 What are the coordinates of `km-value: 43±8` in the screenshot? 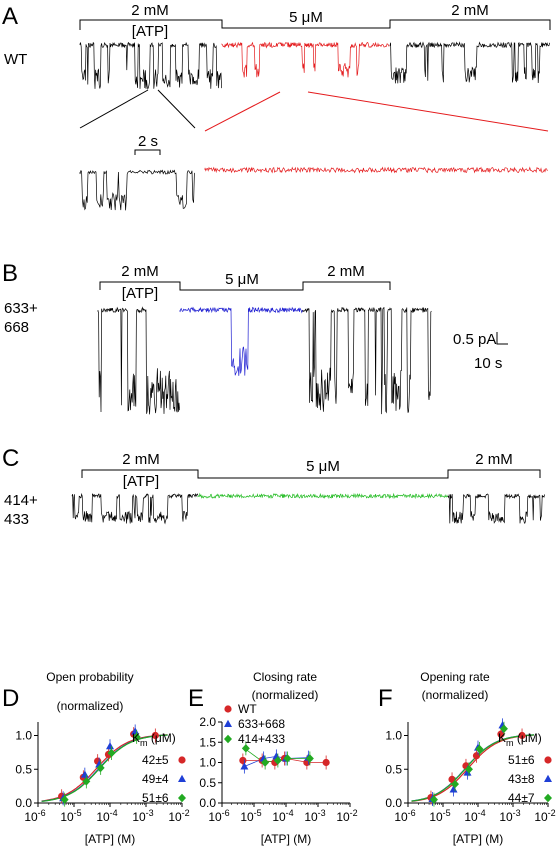 It's located at (521, 779).